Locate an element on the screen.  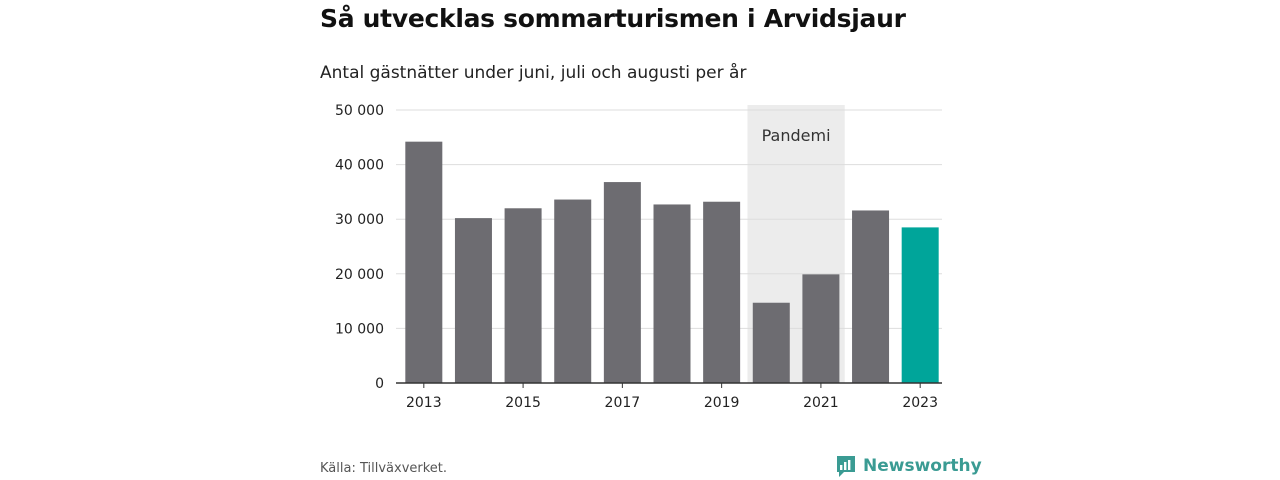
bar-2022 is located at coordinates (871, 296).